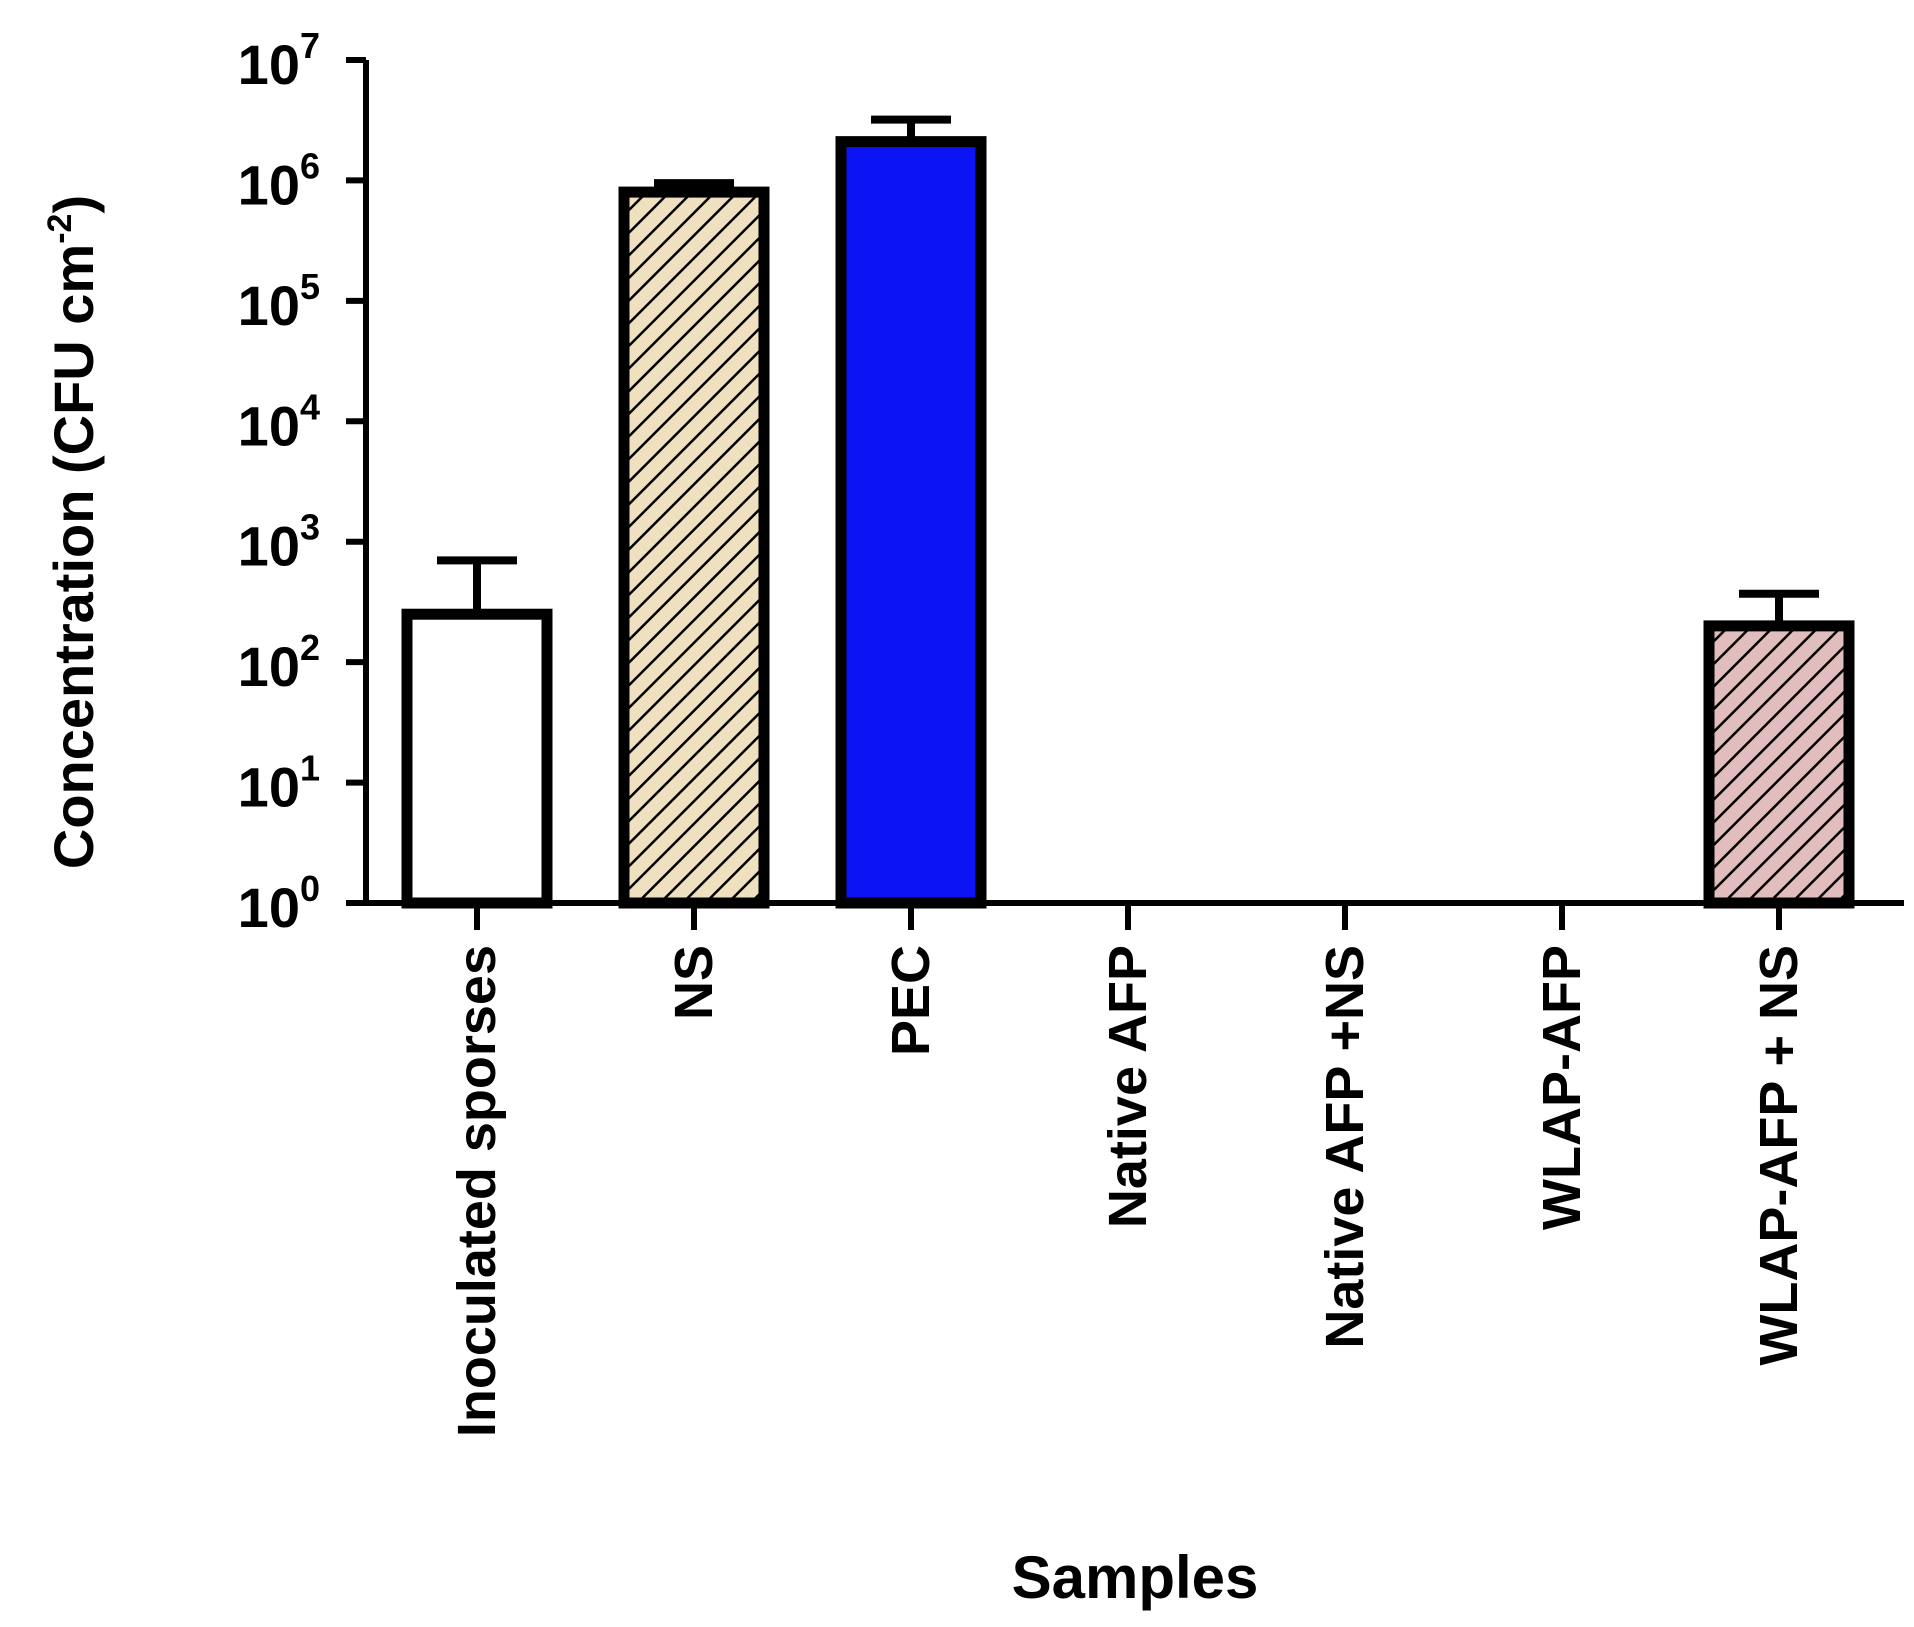 The width and height of the screenshot is (1914, 1627). Describe the element at coordinates (1779, 1155) in the screenshot. I see `x-tick-label: WLAP-AFP + NS` at that location.